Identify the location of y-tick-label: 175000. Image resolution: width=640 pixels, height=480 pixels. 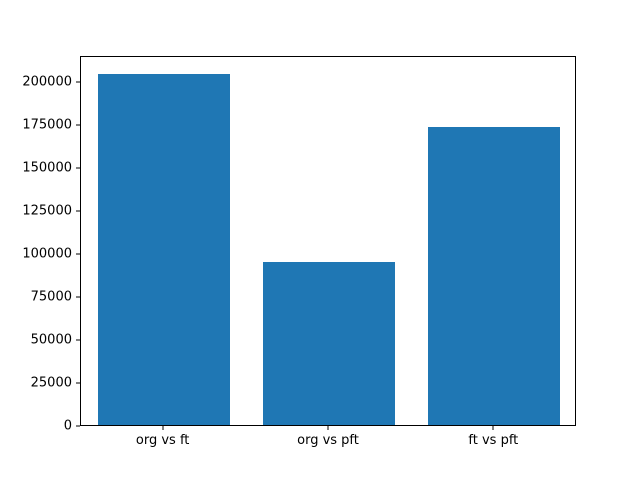
(47, 125).